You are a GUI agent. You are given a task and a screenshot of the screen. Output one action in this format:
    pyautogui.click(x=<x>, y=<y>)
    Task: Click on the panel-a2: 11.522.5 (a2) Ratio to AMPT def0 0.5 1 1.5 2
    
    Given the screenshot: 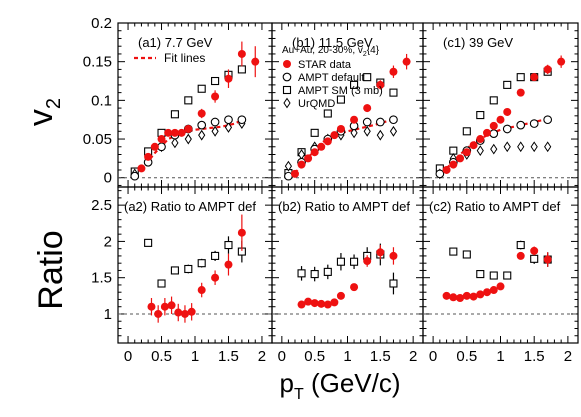 What is the action you would take?
    pyautogui.click(x=181, y=276)
    